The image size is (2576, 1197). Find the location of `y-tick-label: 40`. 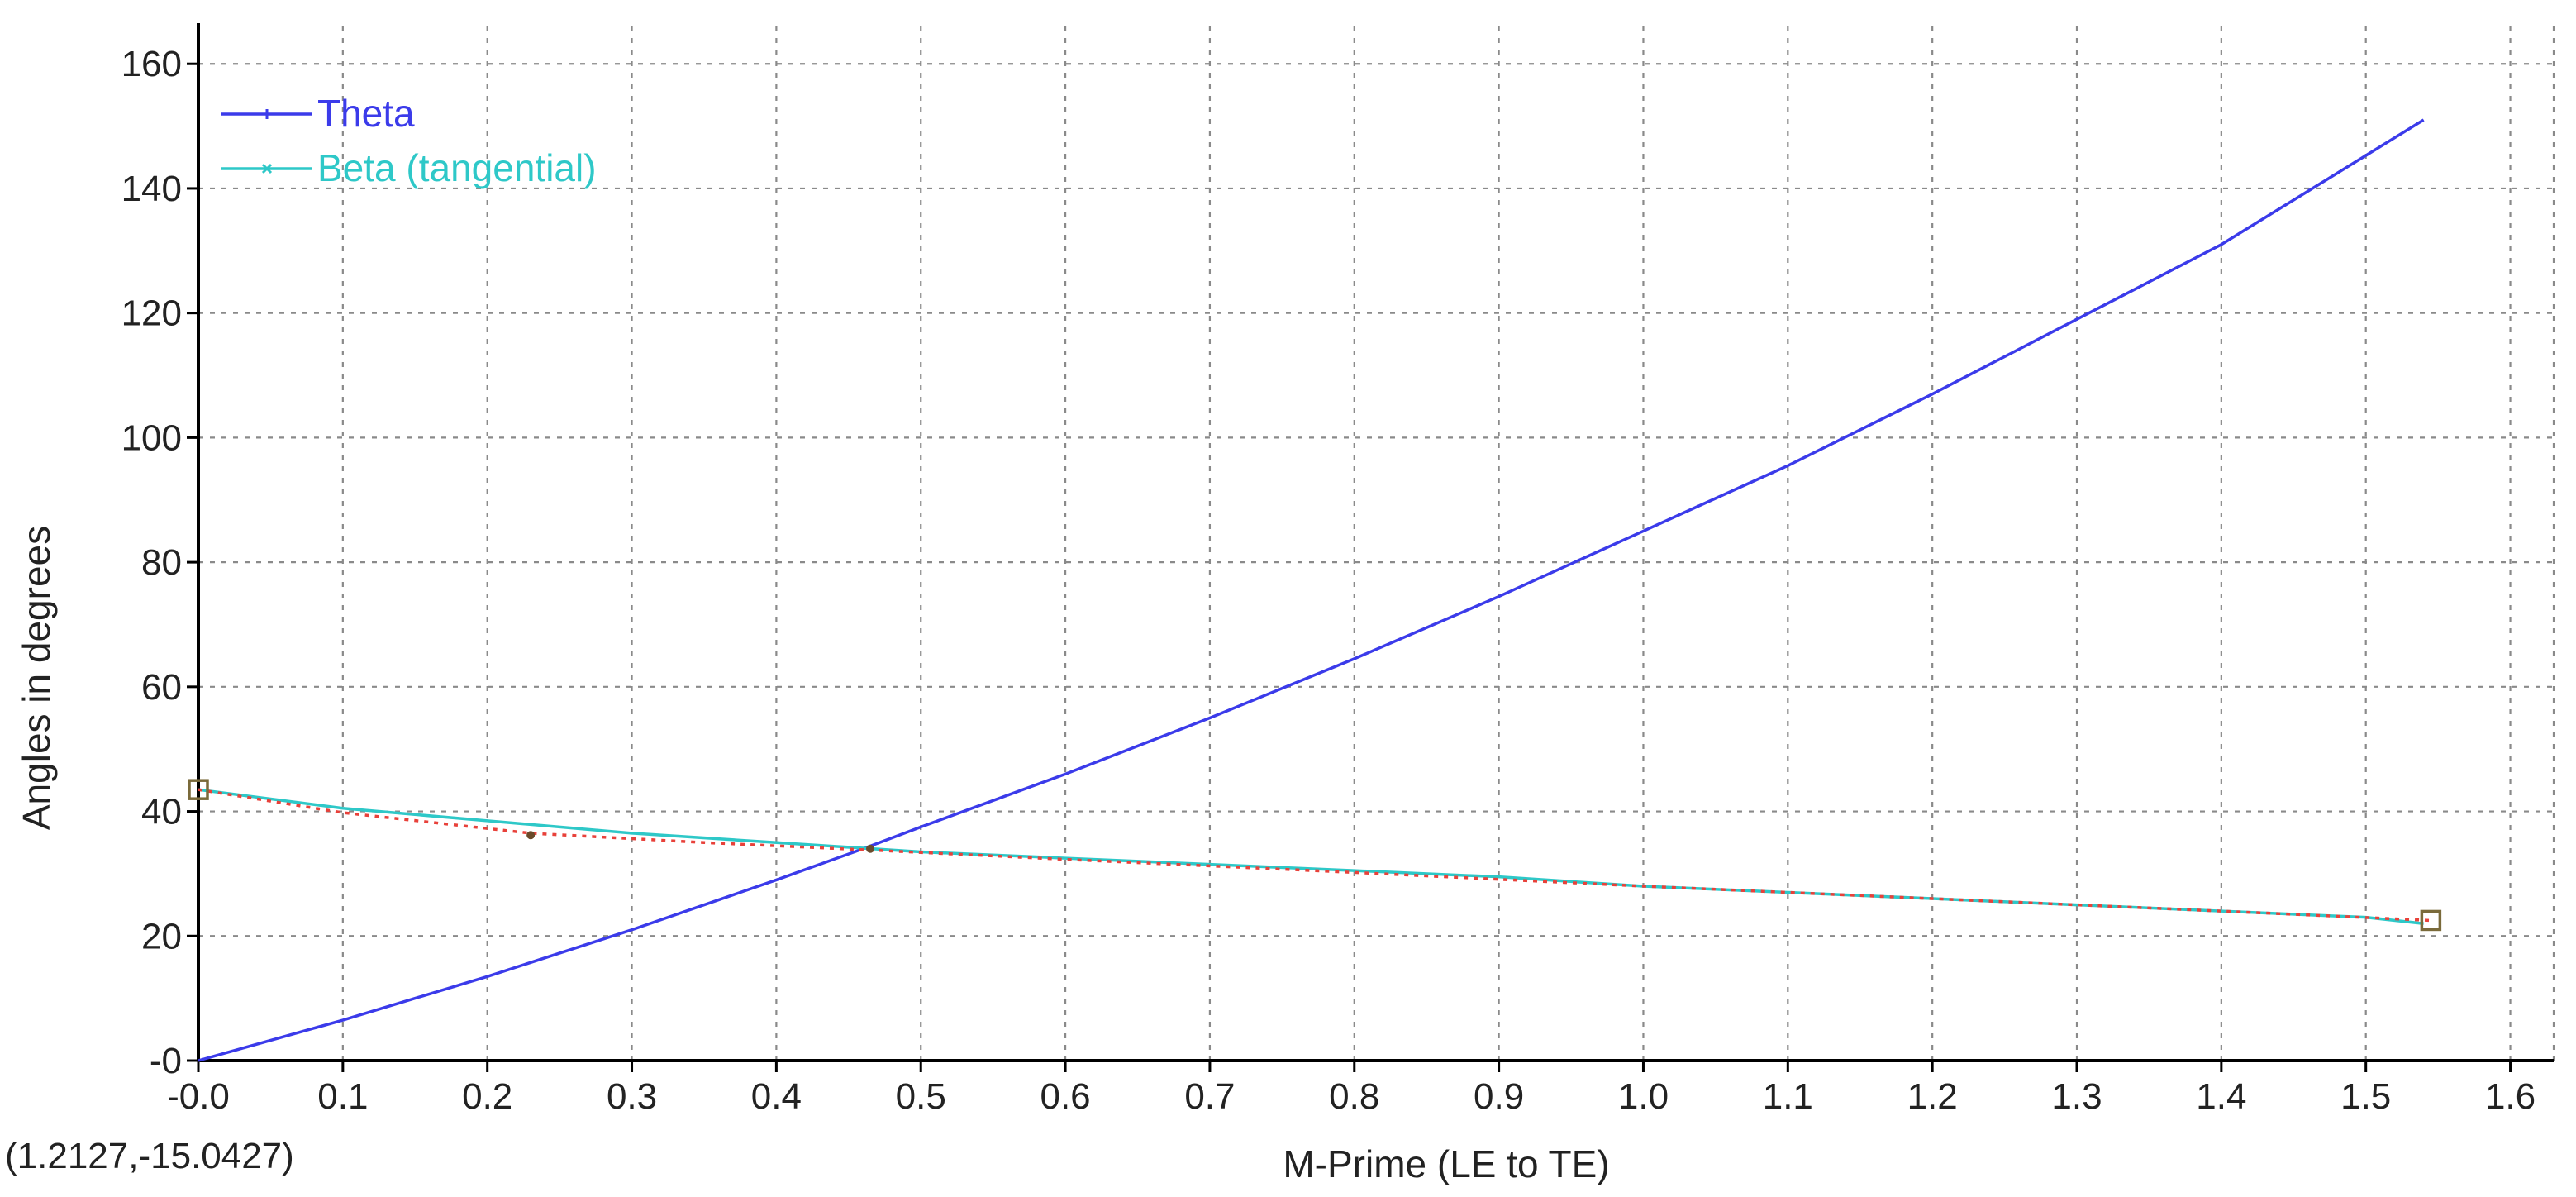

y-tick-label: 40 is located at coordinates (162, 812).